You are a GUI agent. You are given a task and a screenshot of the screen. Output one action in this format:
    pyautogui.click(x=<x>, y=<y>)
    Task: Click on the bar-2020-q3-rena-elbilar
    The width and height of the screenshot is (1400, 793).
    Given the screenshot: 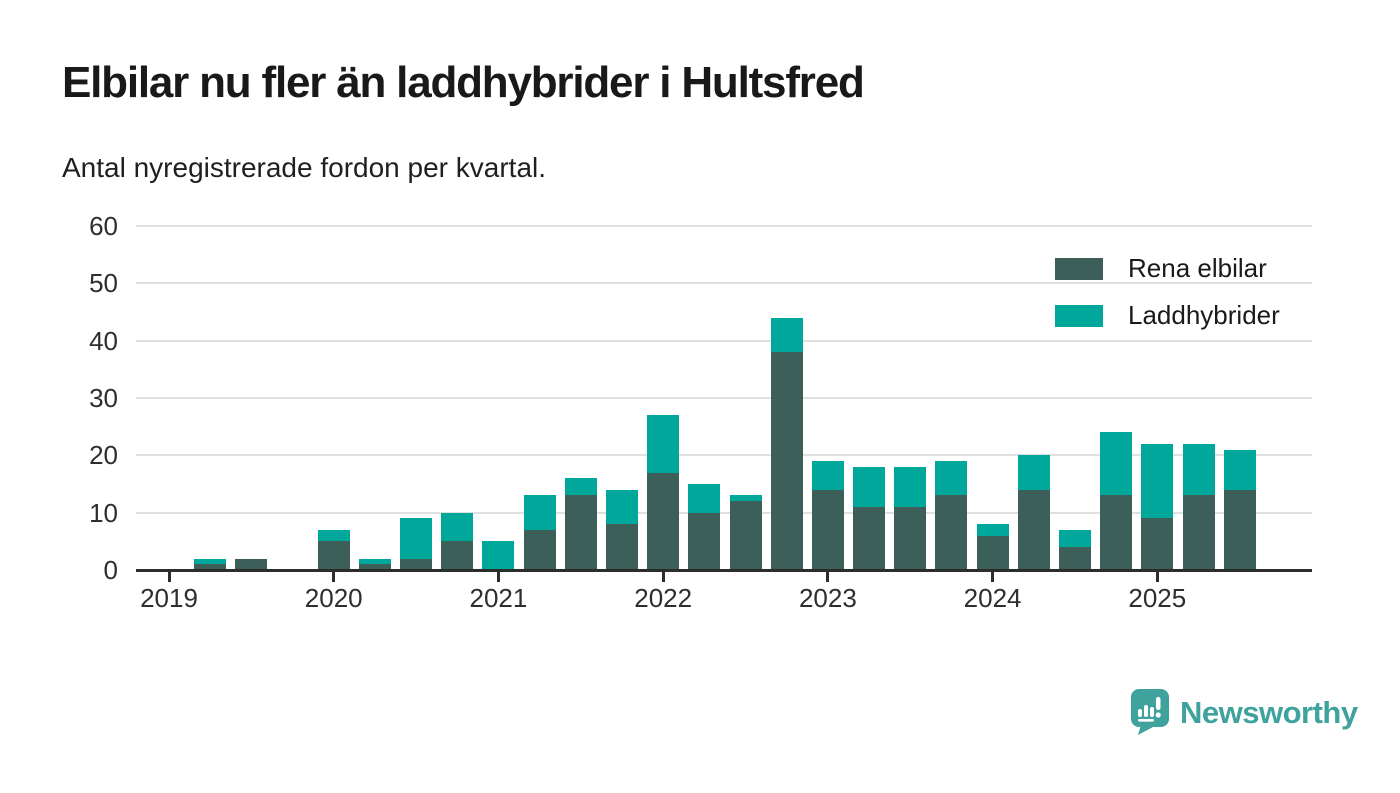 What is the action you would take?
    pyautogui.click(x=416, y=564)
    